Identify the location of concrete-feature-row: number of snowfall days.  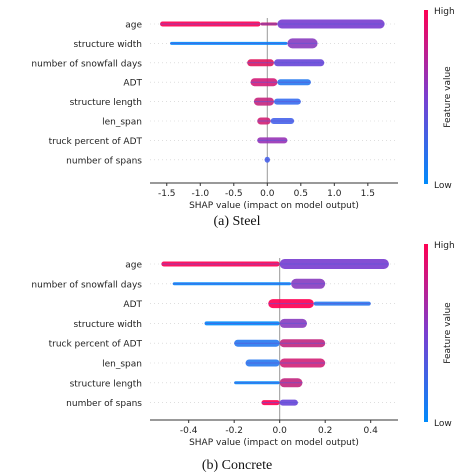
(214, 284).